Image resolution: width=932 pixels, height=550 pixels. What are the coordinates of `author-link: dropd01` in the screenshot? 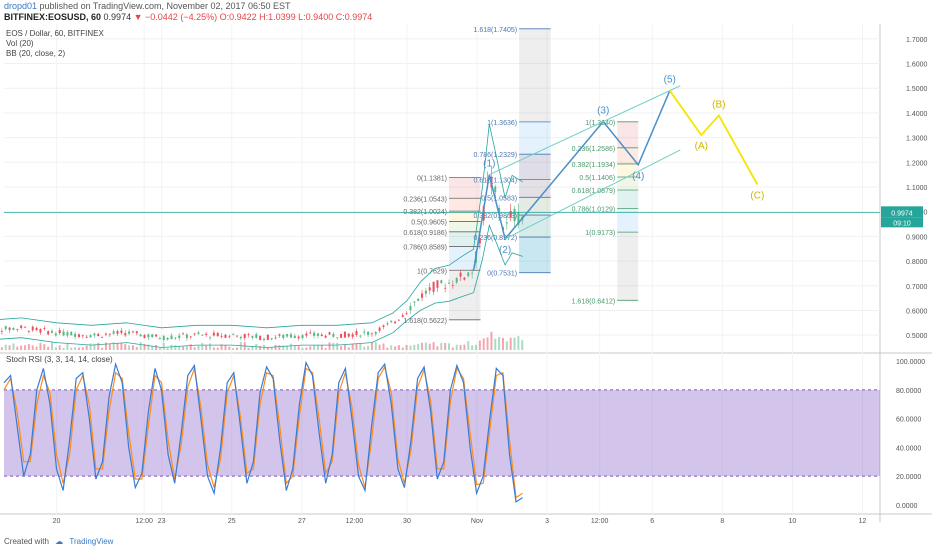 It's located at (21, 6).